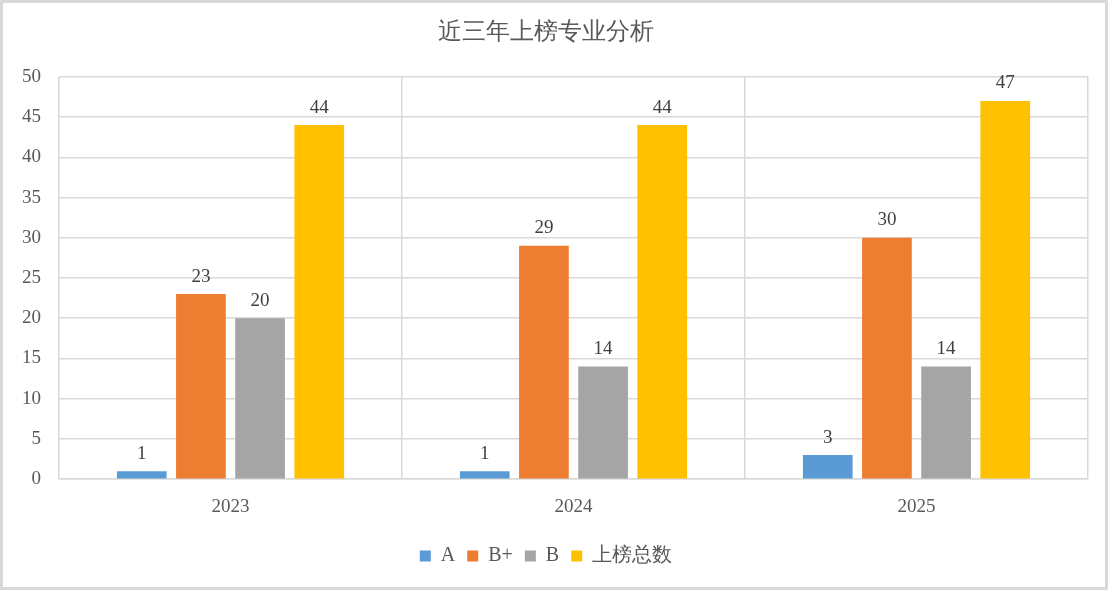  What do you see at coordinates (36, 478) in the screenshot?
I see `y-tick-label: 0` at bounding box center [36, 478].